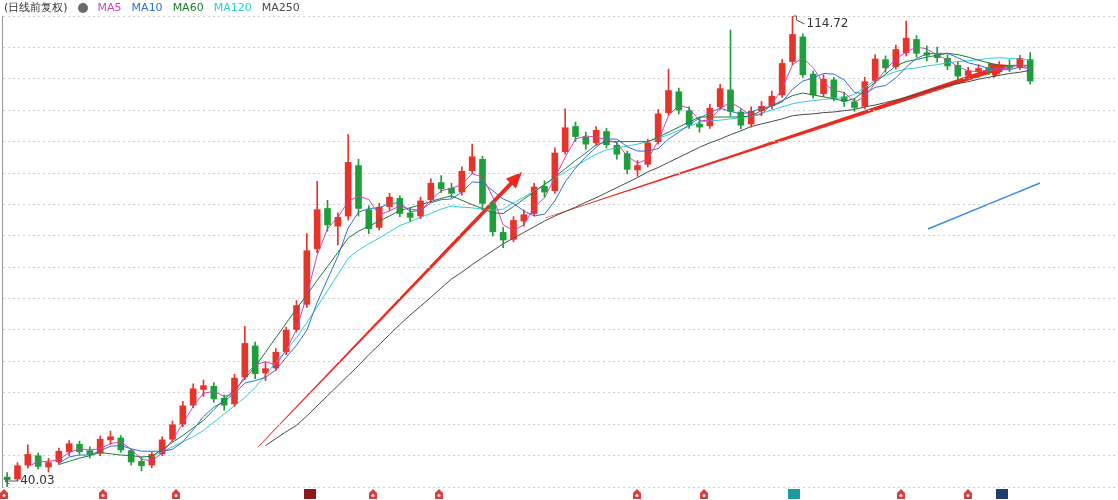  What do you see at coordinates (188, 7) in the screenshot?
I see `text: MA60` at bounding box center [188, 7].